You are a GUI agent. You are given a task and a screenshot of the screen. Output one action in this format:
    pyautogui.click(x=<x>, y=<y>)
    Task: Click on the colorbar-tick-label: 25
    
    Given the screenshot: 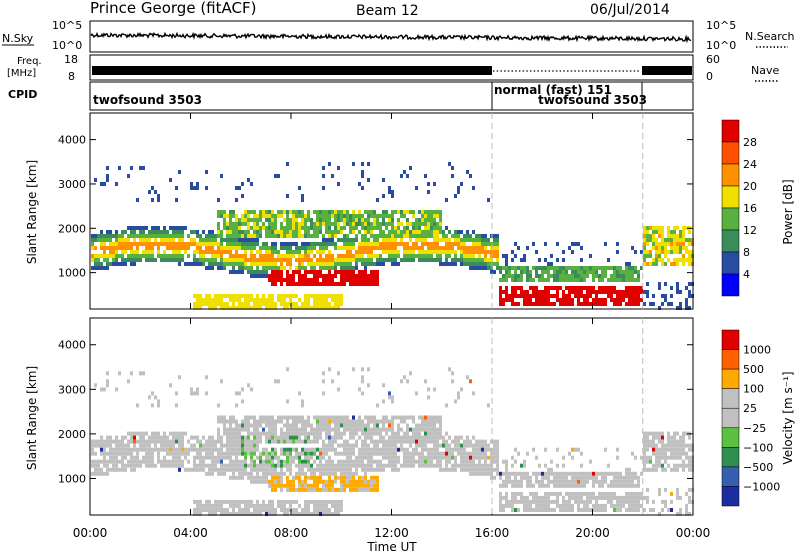 What is the action you would take?
    pyautogui.click(x=750, y=408)
    